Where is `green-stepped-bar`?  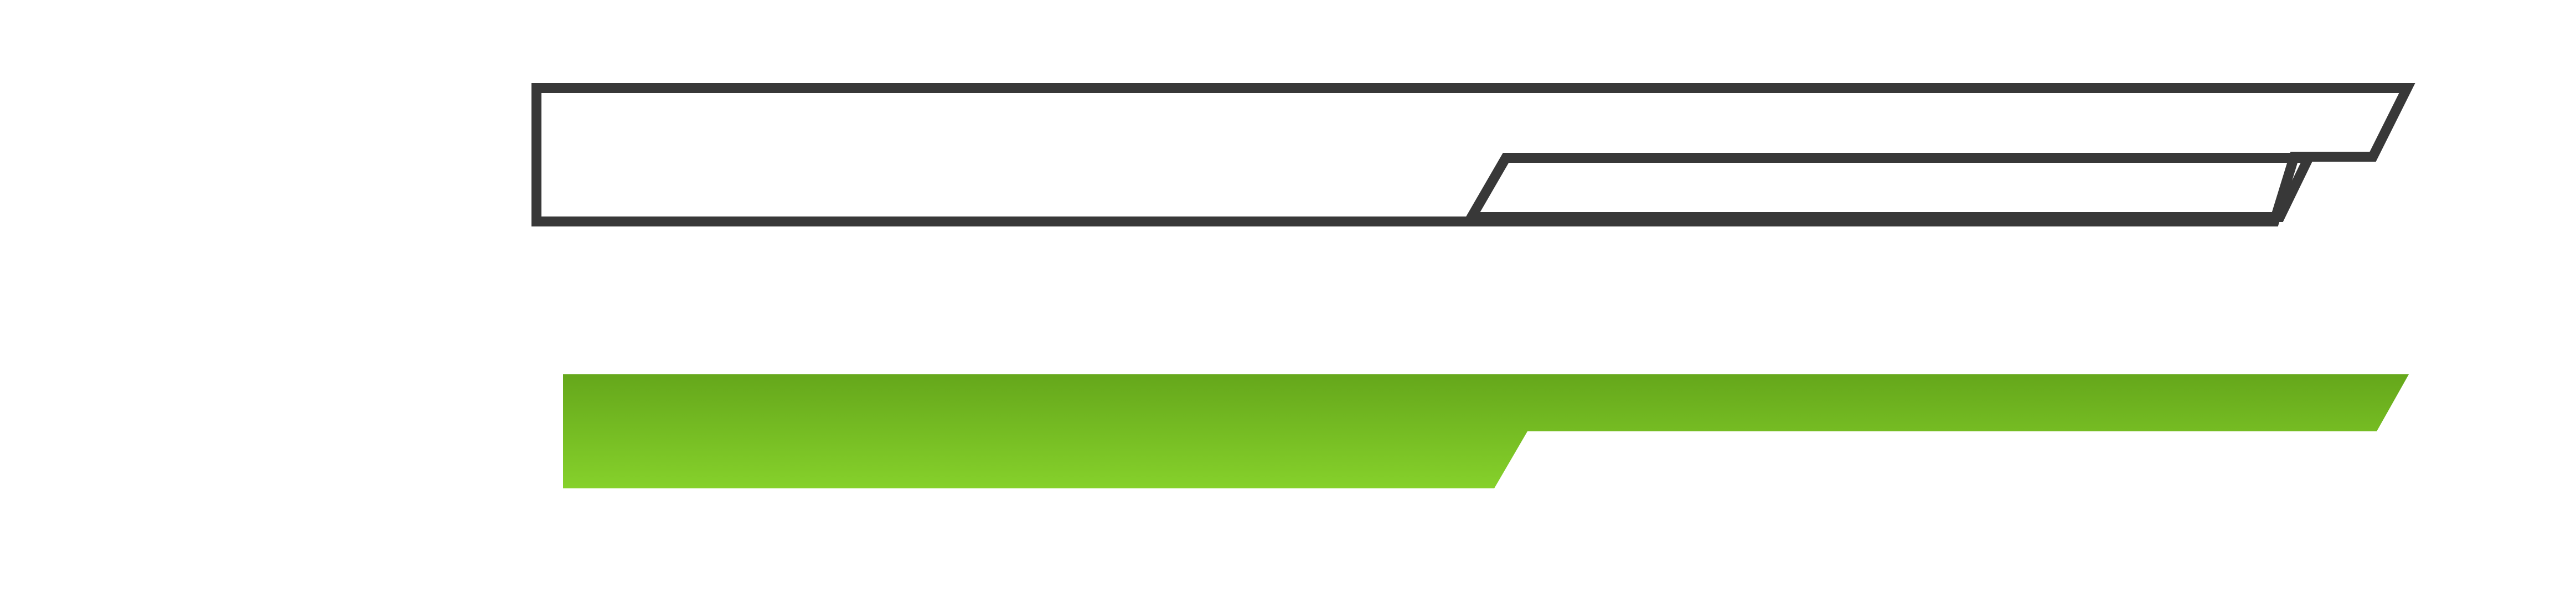
green-stepped-bar is located at coordinates (1486, 431).